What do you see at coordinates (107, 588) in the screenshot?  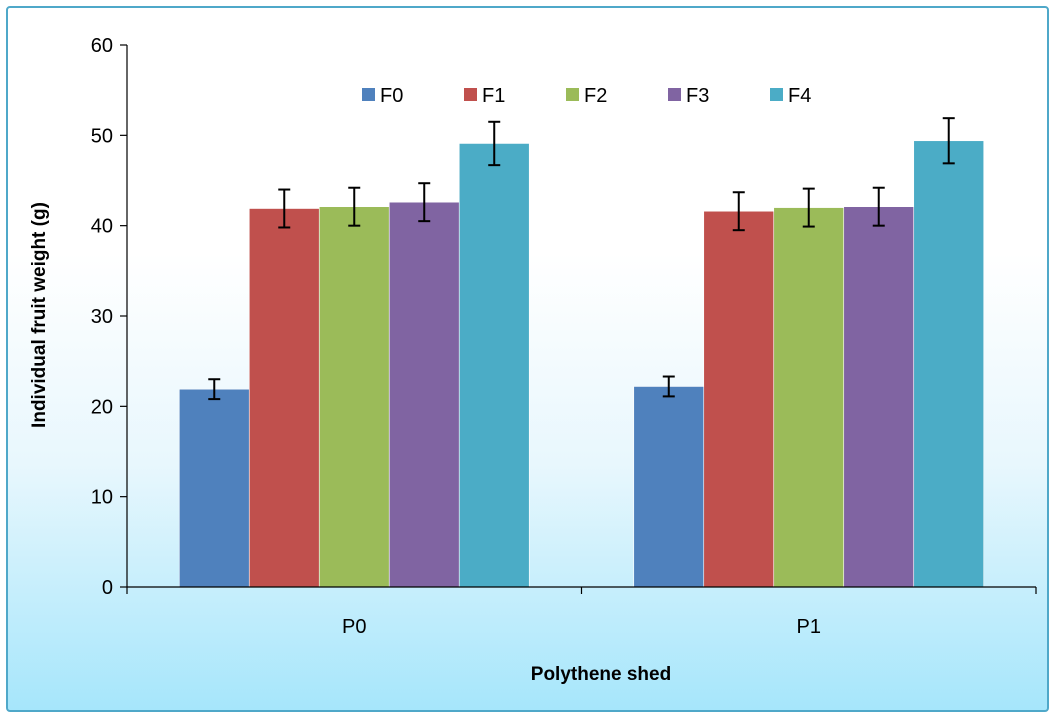 I see `y-tick-label: 0` at bounding box center [107, 588].